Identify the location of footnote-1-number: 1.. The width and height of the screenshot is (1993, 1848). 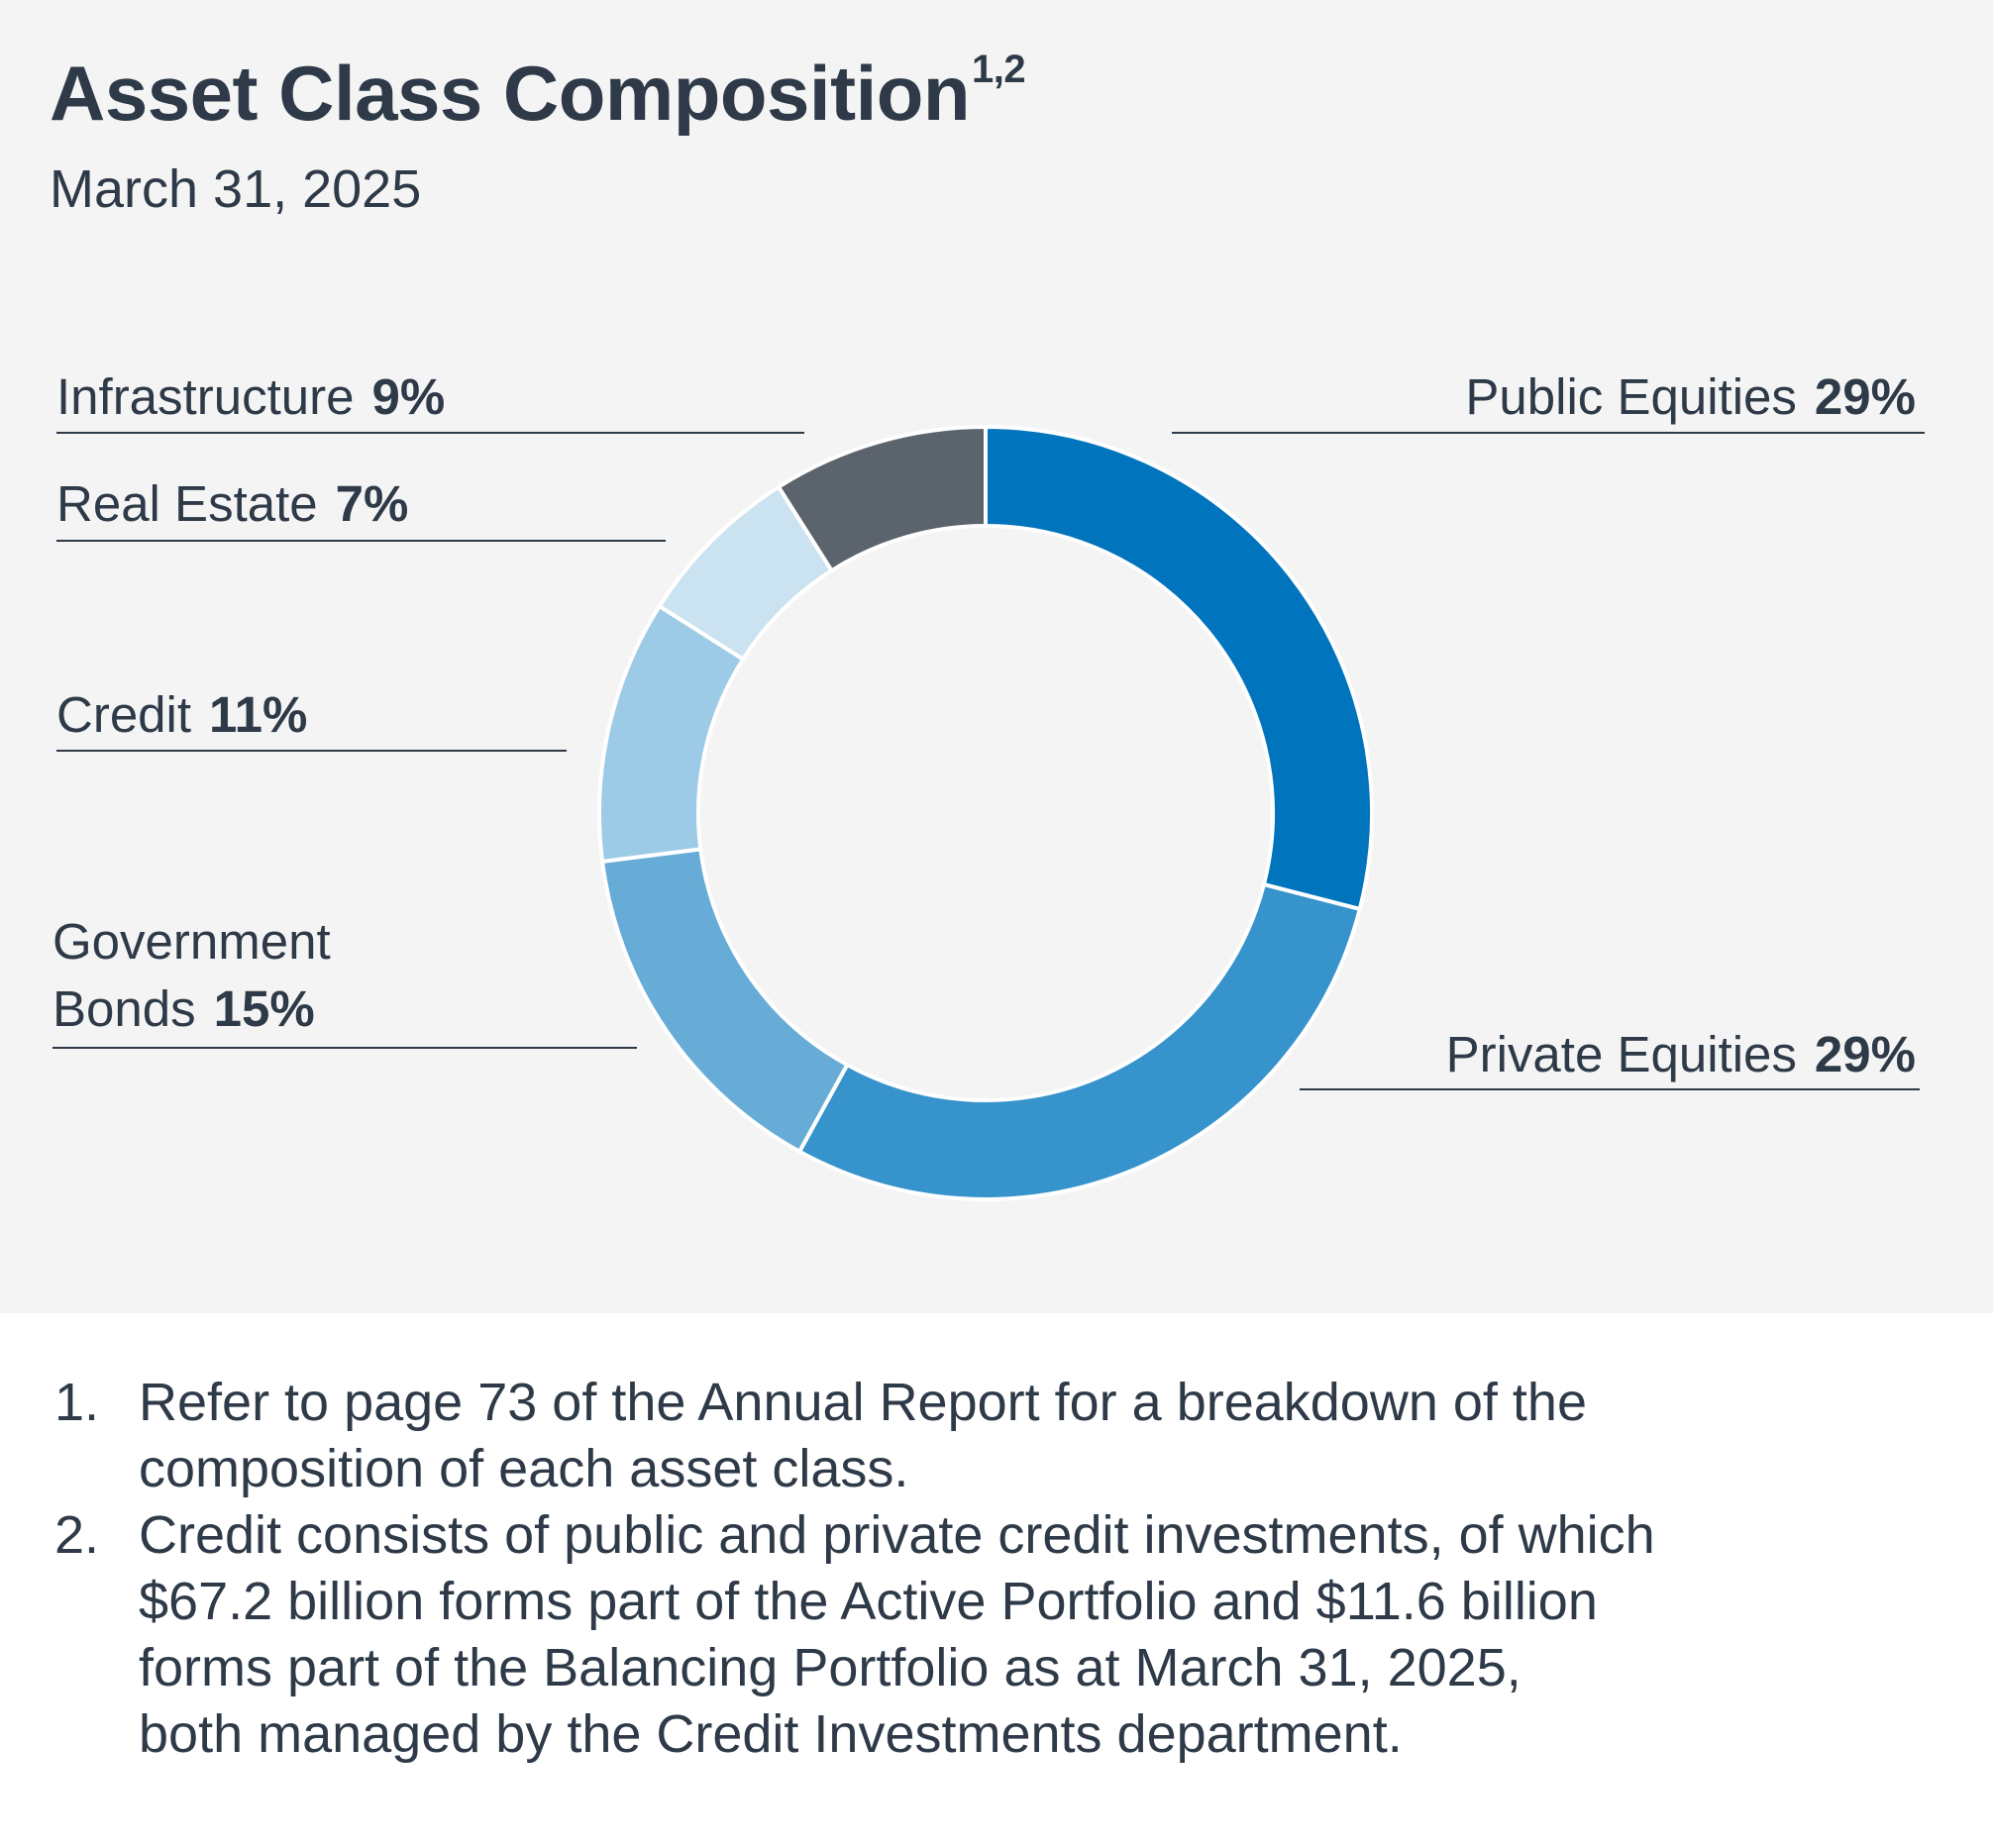
(77, 1403).